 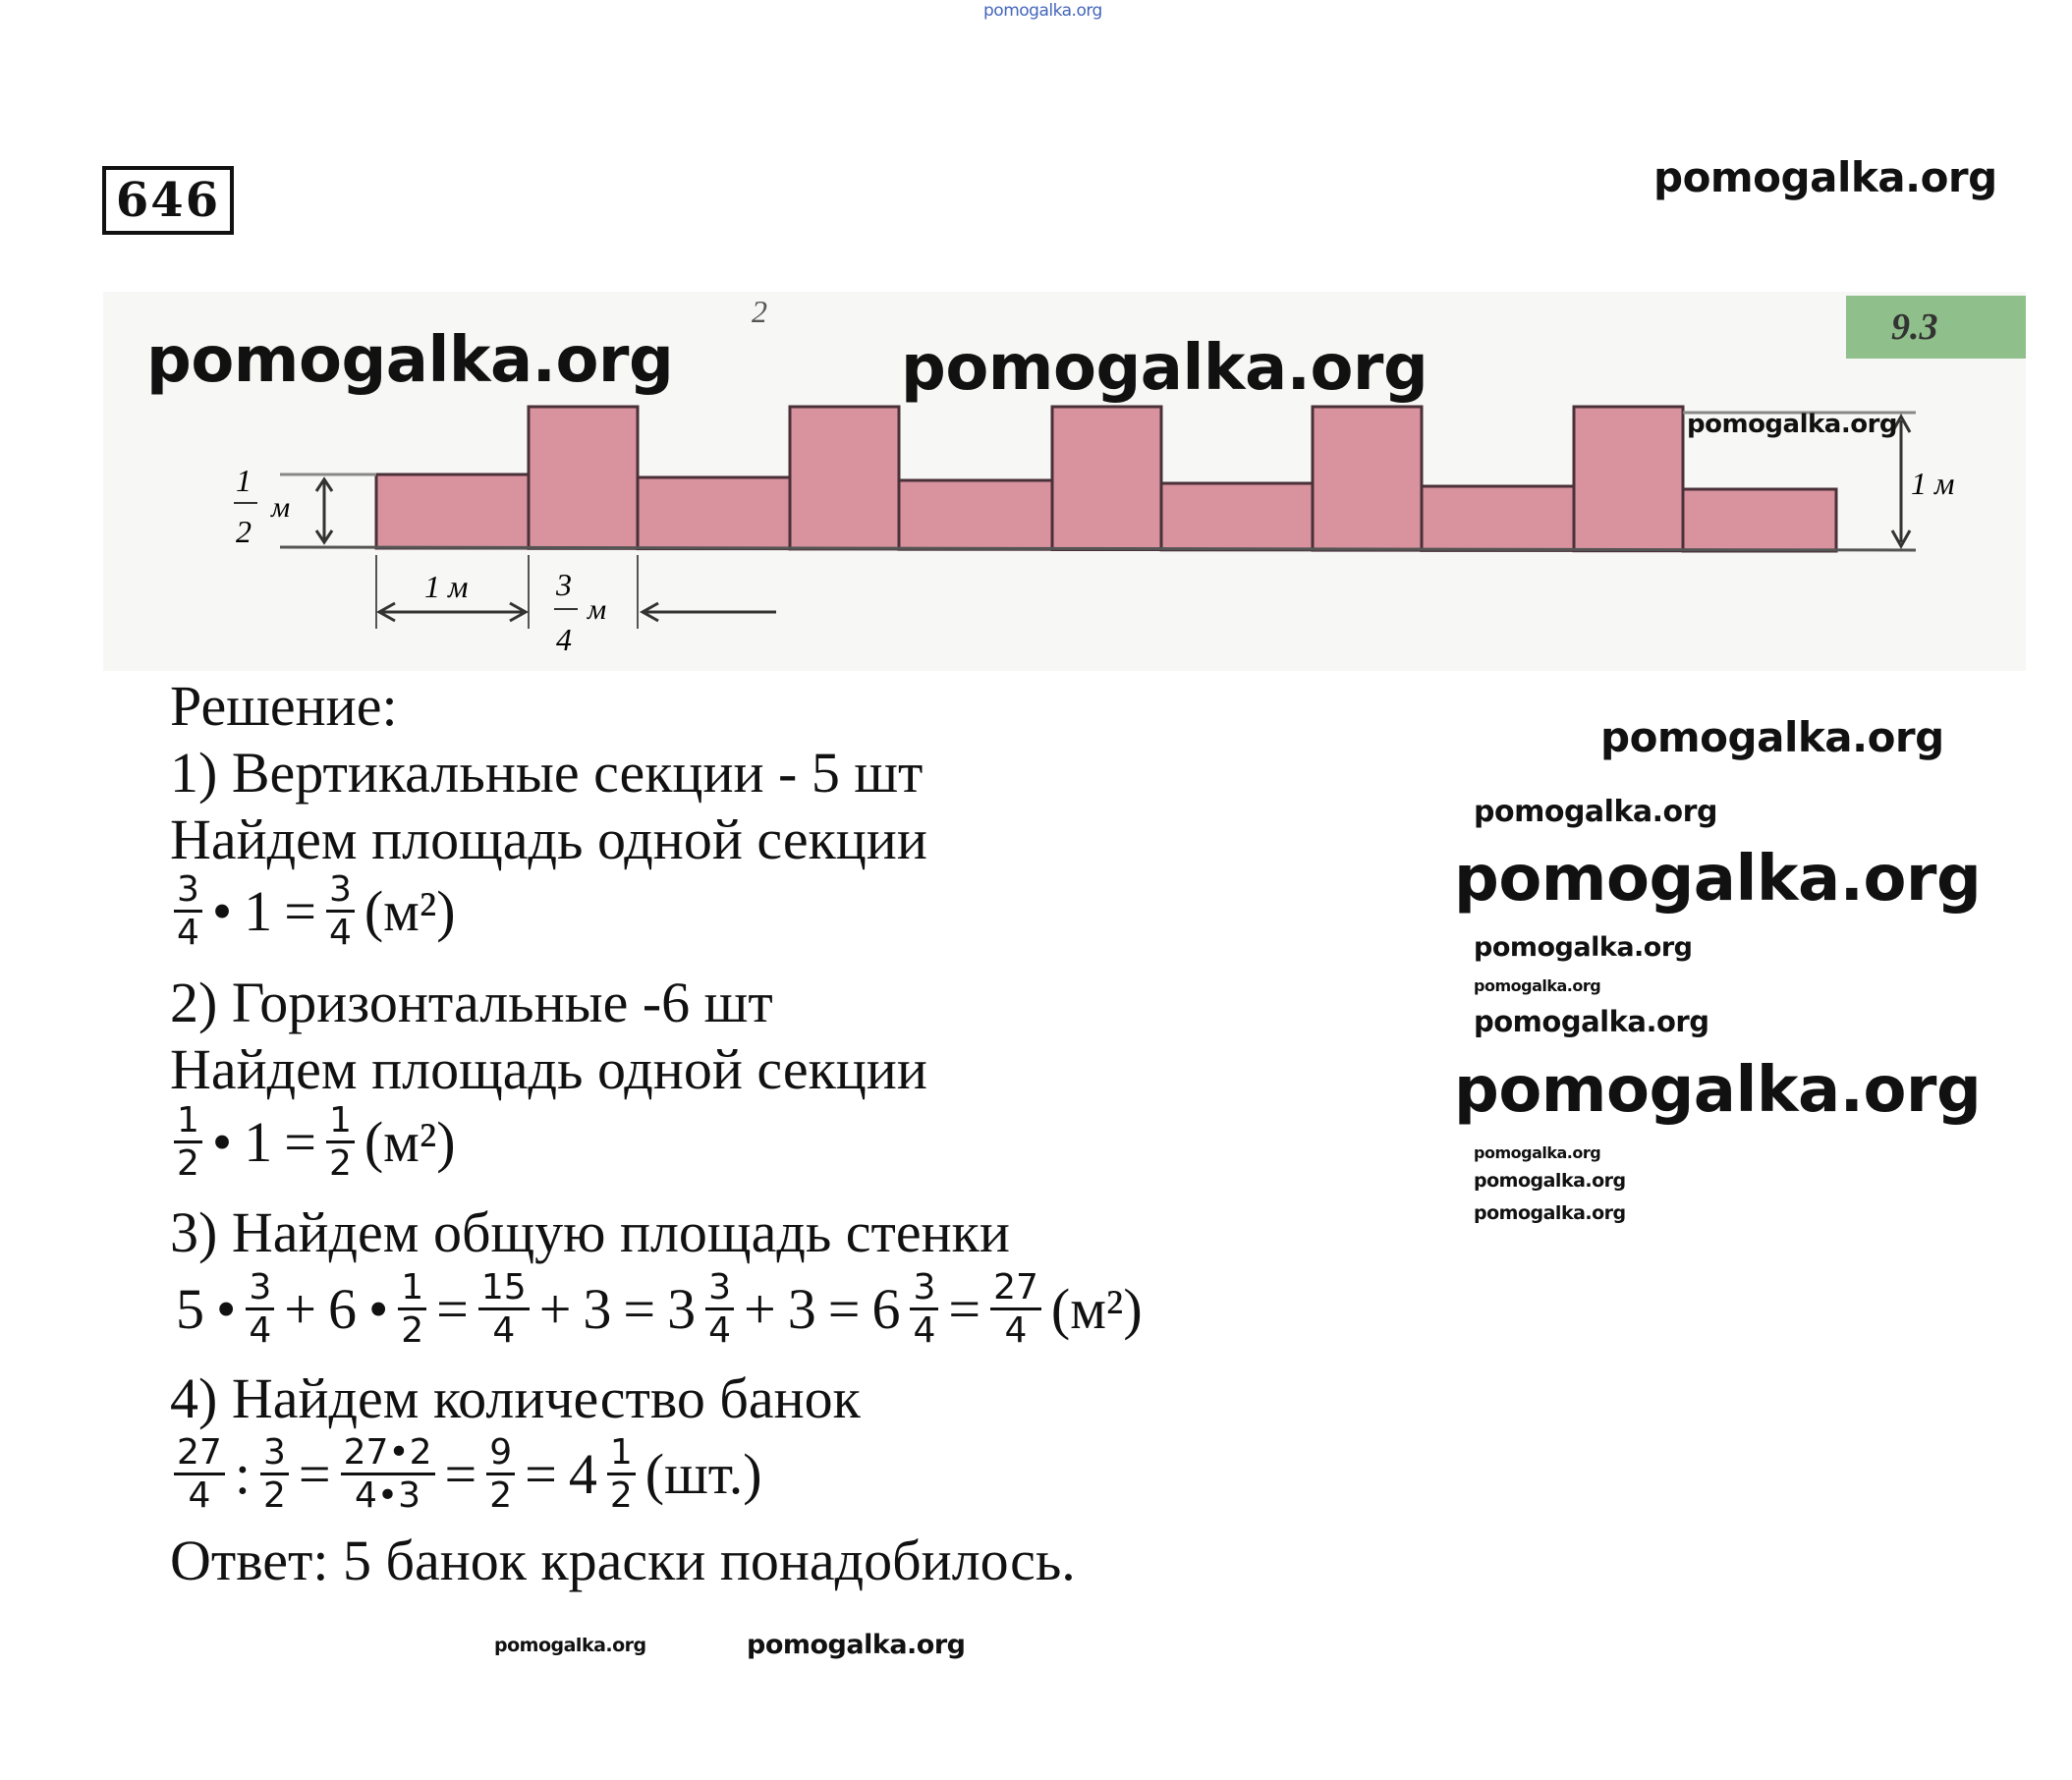 What do you see at coordinates (548, 1069) in the screenshot?
I see `step2-sub: Найдем площадь одной секции` at bounding box center [548, 1069].